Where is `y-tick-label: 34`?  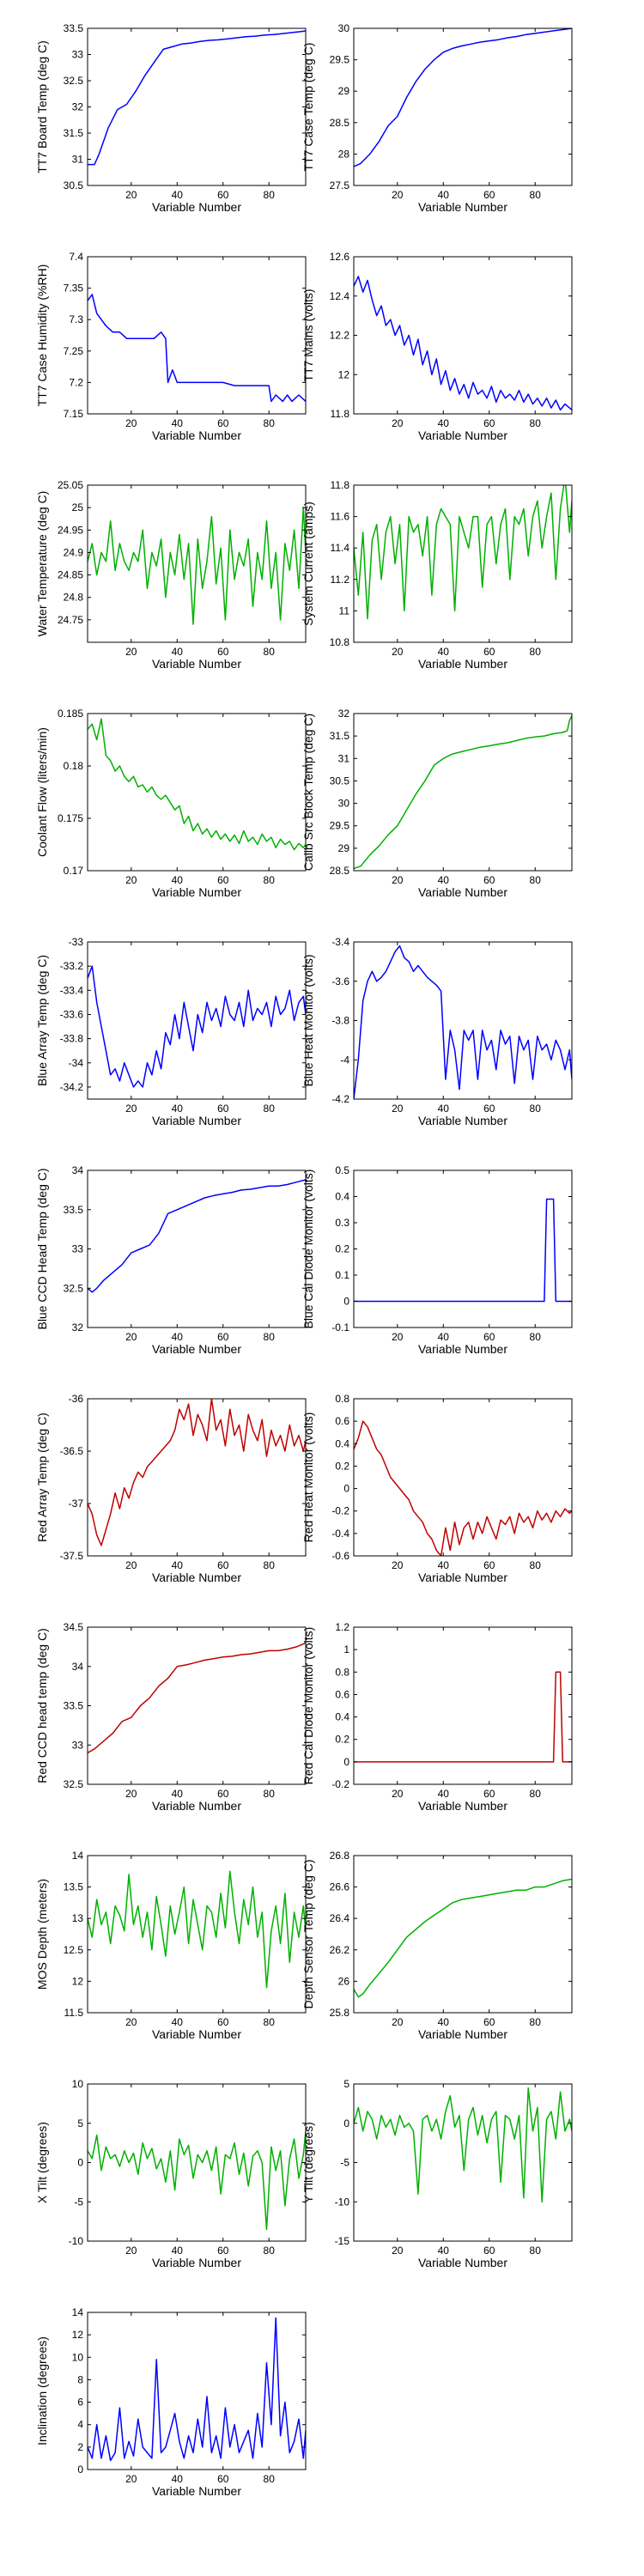 y-tick-label: 34 is located at coordinates (78, 1667).